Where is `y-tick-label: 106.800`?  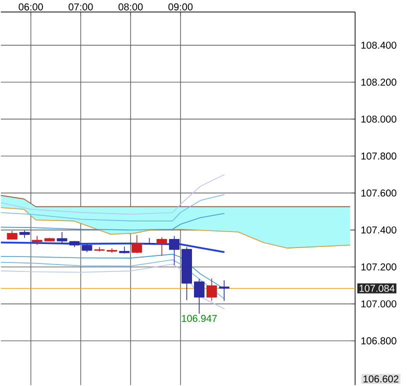 y-tick-label: 106.800 is located at coordinates (378, 341).